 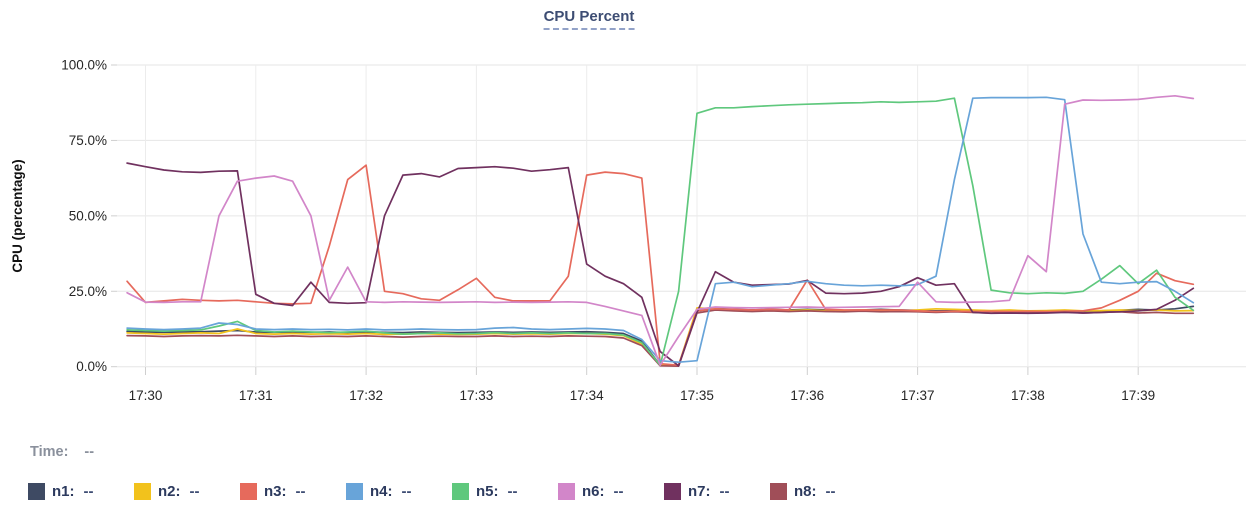 I want to click on x-tick-label: 17:36, so click(x=807, y=395).